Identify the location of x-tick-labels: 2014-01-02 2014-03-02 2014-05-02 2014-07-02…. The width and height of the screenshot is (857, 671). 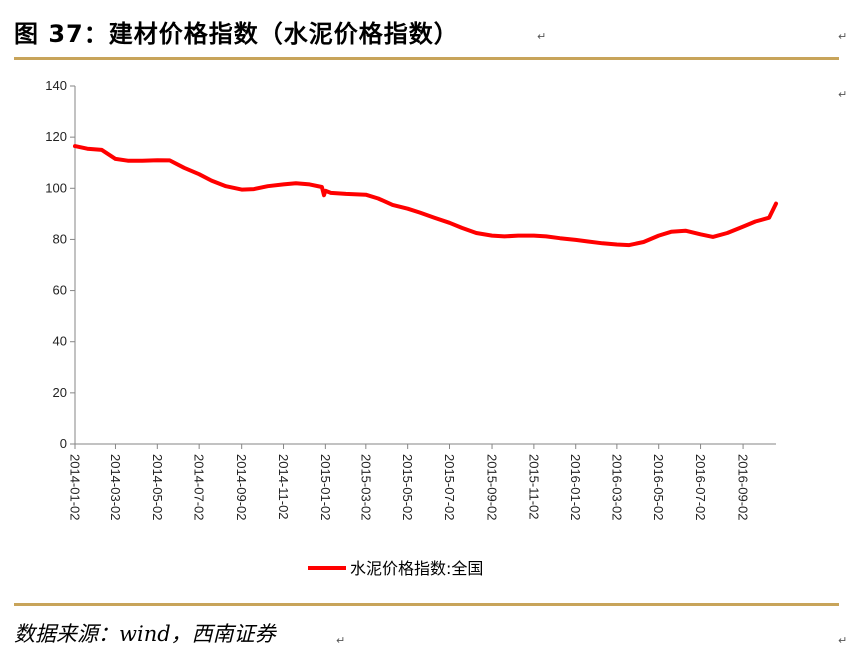
(409, 487).